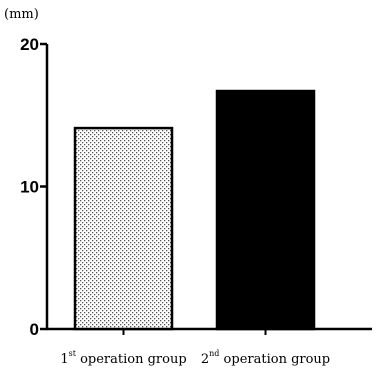  Describe the element at coordinates (34, 329) in the screenshot. I see `y-tick-label: 0` at that location.